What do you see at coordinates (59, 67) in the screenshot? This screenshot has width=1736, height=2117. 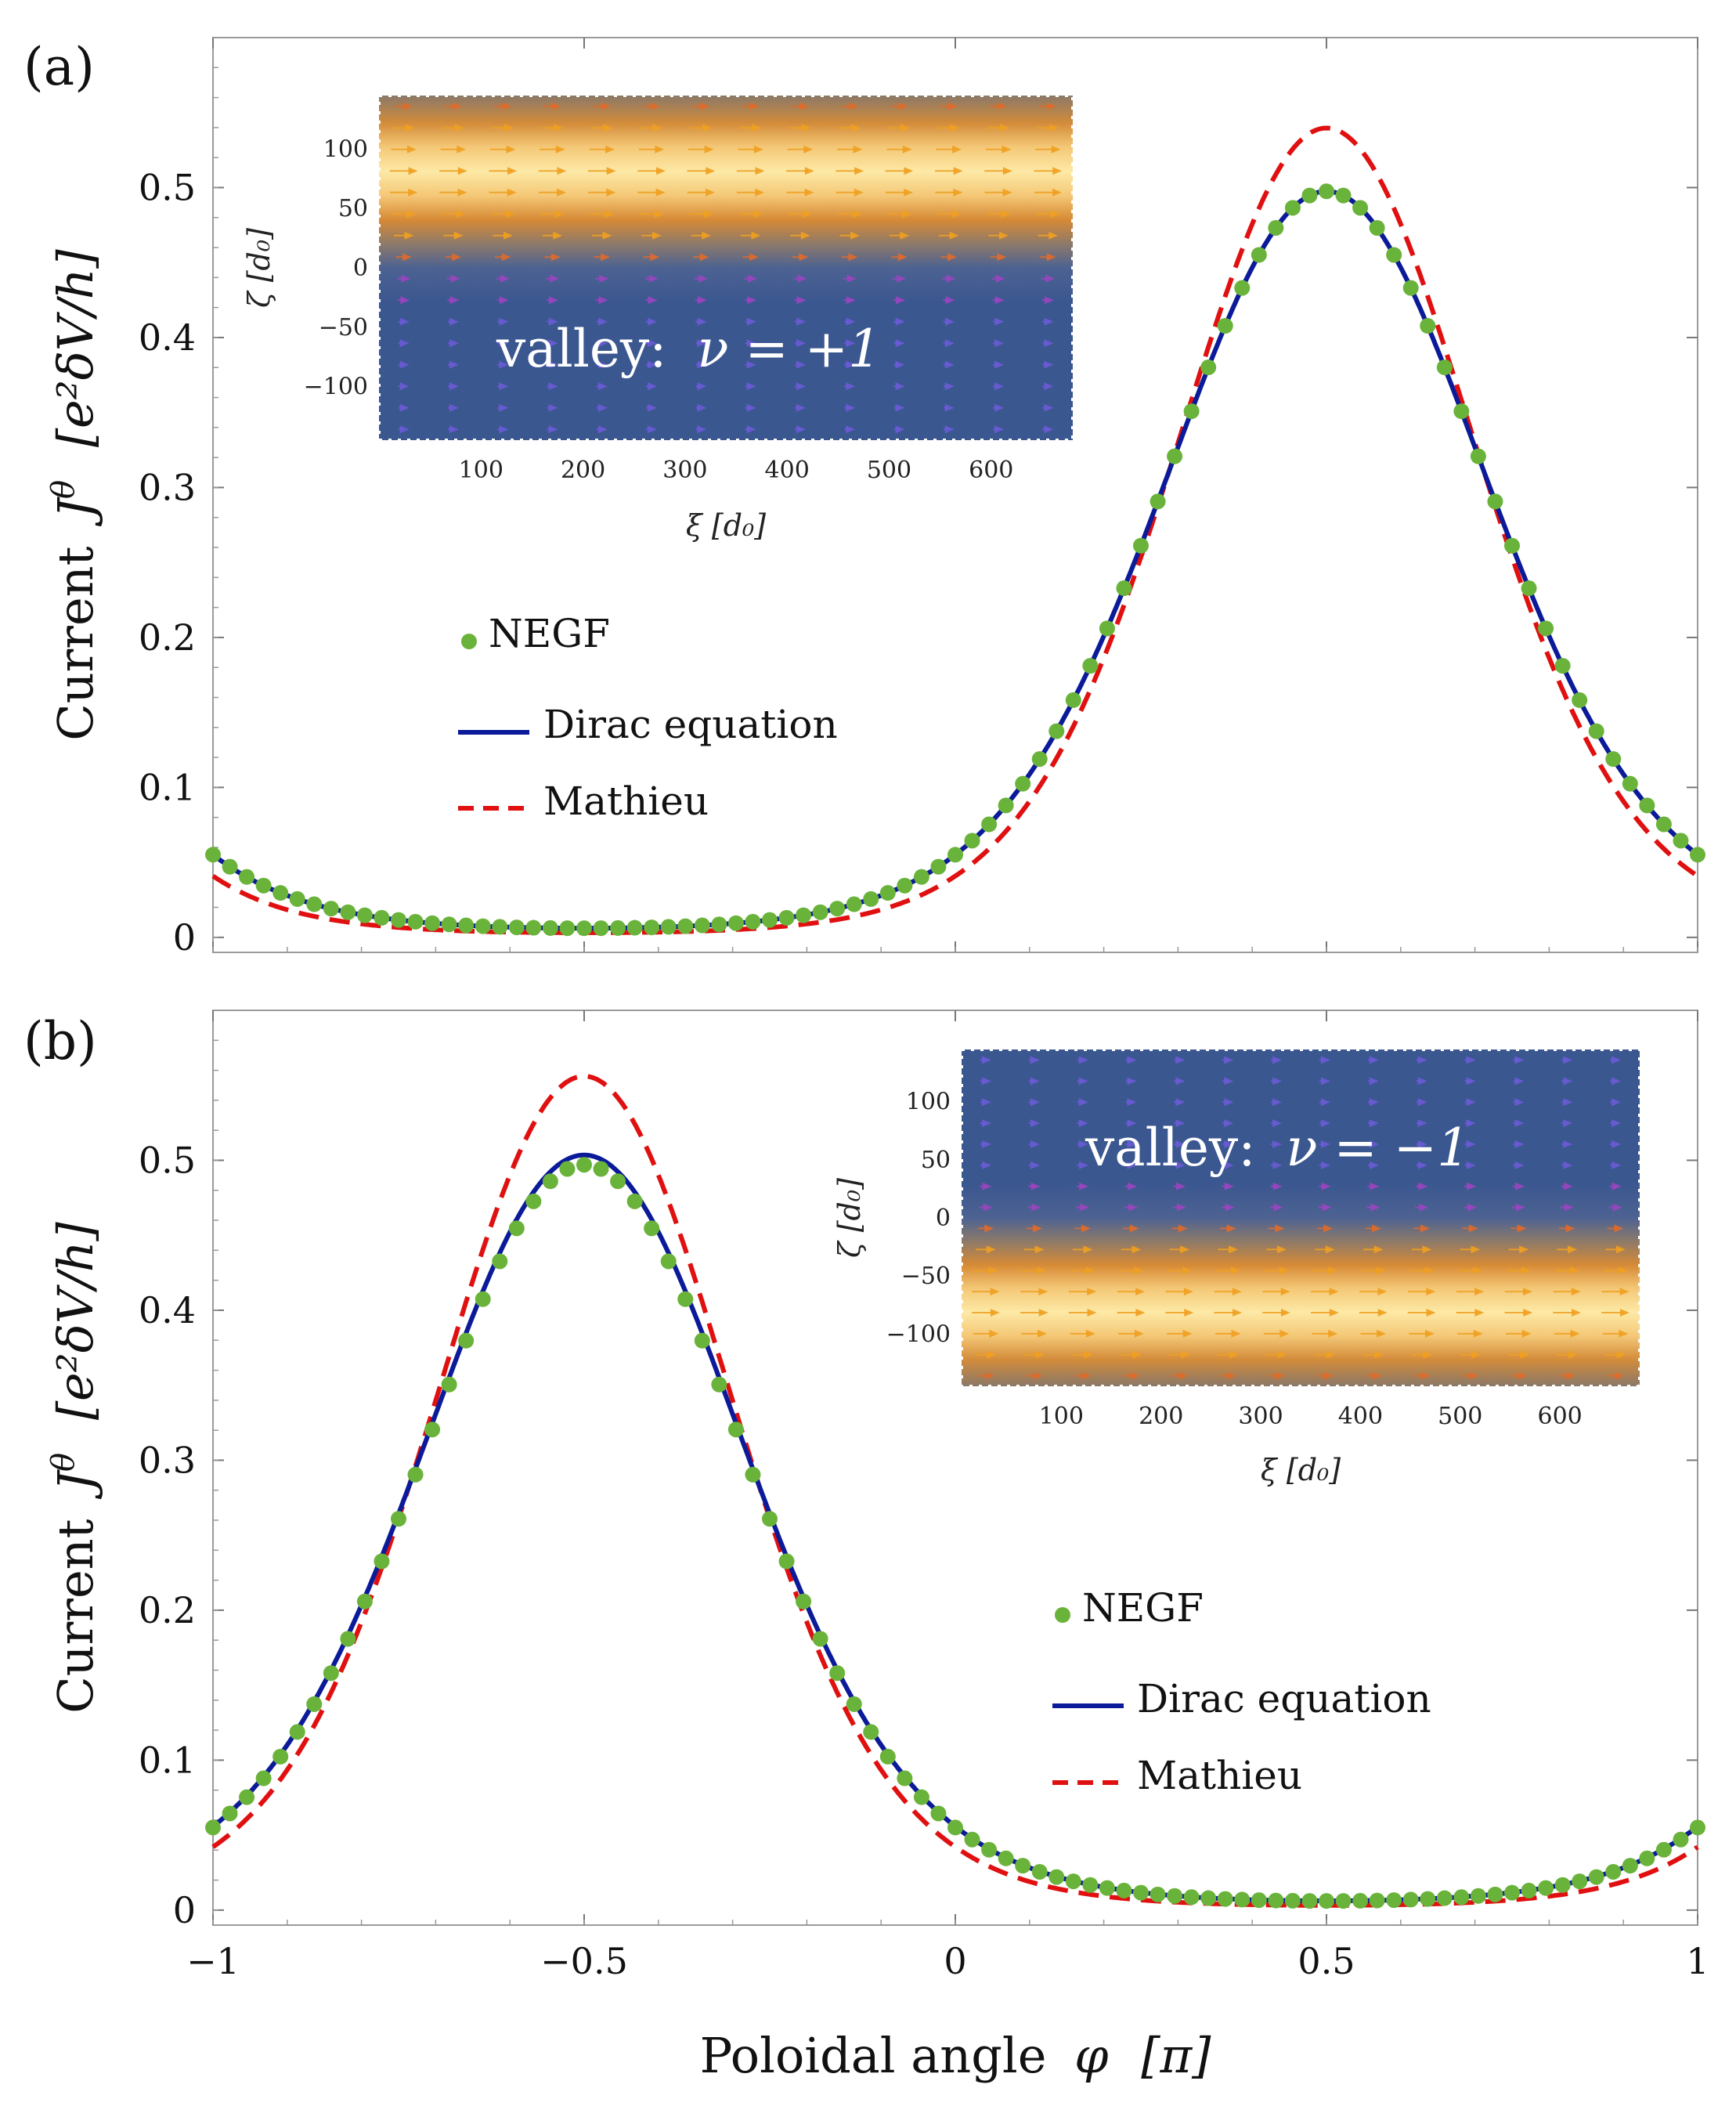 I see `panel-label-a: (a)` at bounding box center [59, 67].